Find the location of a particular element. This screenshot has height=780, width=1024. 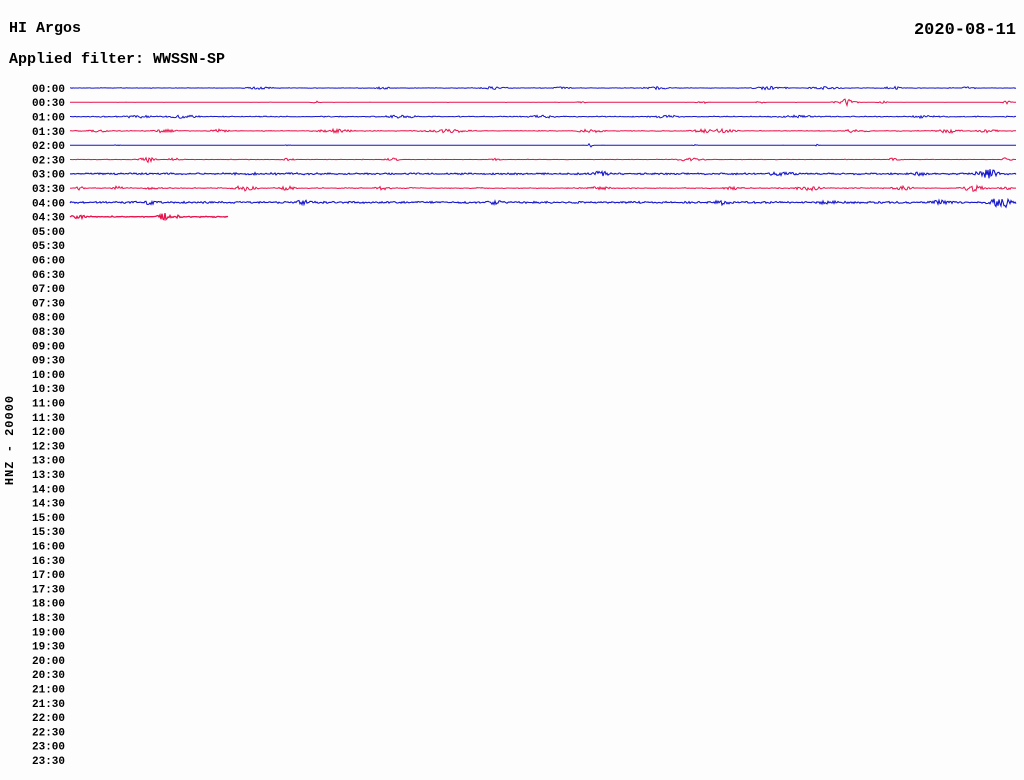

time-label-08:00: 08:00 is located at coordinates (48, 319).